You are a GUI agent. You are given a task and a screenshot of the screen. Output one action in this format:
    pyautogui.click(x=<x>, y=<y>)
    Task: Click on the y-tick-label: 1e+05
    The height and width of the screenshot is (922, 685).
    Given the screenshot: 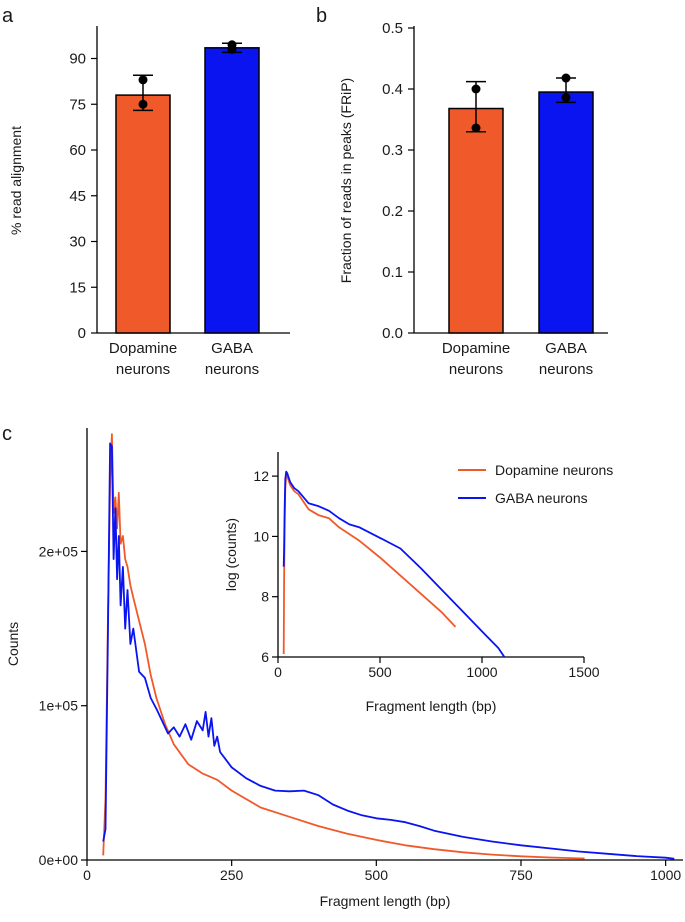 What is the action you would take?
    pyautogui.click(x=59, y=706)
    